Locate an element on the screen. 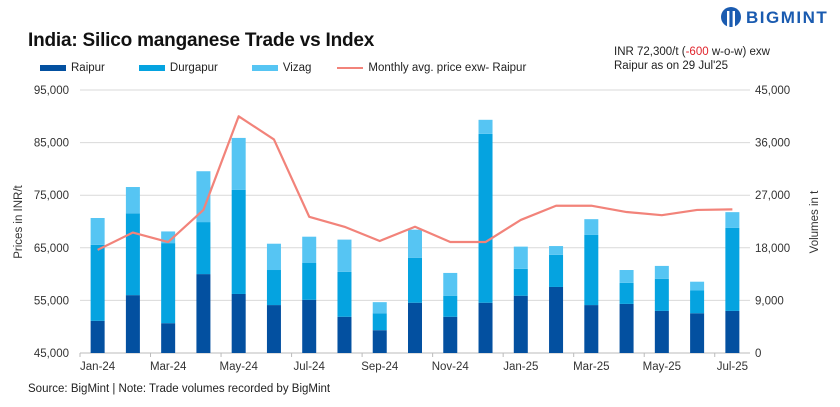 This screenshot has height=407, width=840. y-tick-label-right: 45,000 is located at coordinates (772, 91).